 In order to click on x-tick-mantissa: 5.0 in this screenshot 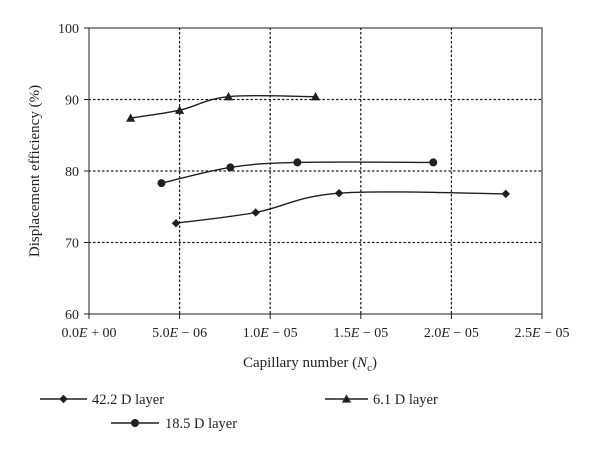, I will do `click(161, 333)`.